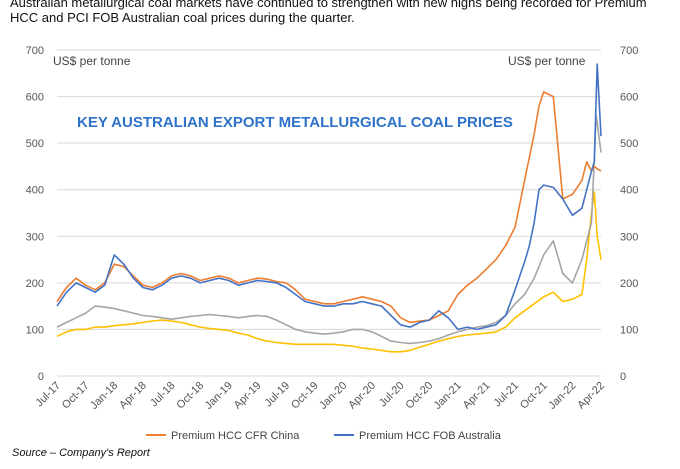 This screenshot has width=680, height=469. I want to click on x-tick-label: Jul-20, so click(392, 395).